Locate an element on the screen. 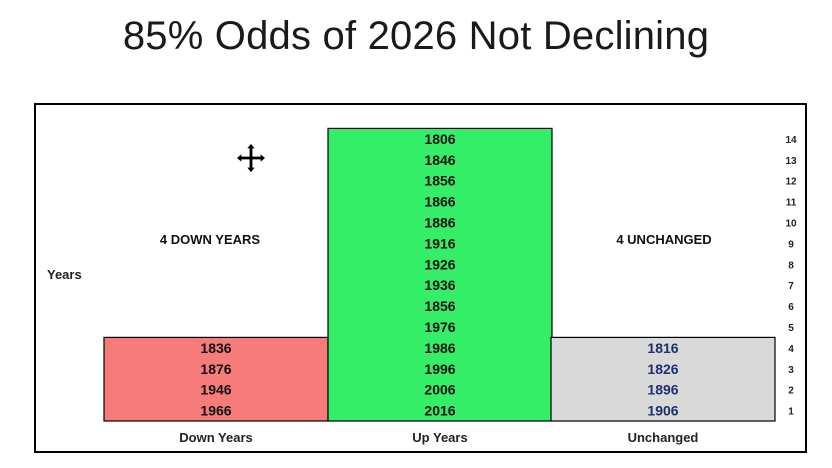  bar-year-label: 1846 is located at coordinates (439, 160).